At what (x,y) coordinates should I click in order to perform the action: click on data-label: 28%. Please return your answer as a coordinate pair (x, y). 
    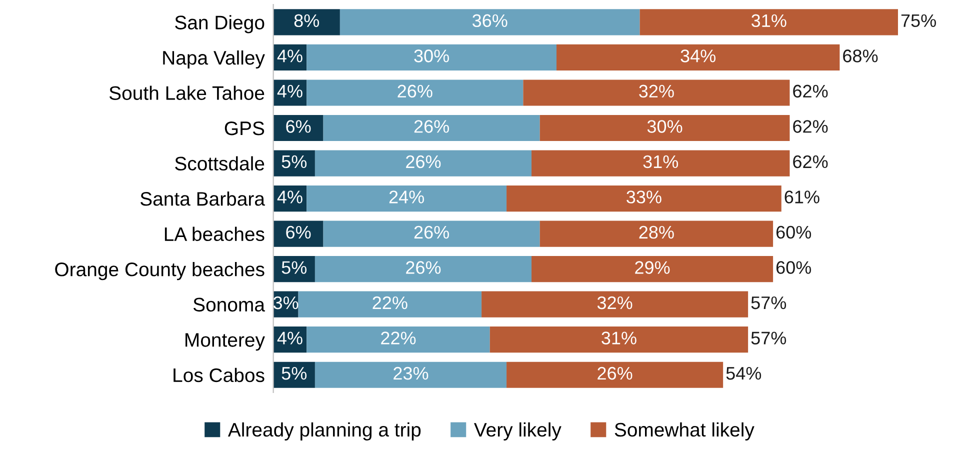
    Looking at the image, I should click on (656, 232).